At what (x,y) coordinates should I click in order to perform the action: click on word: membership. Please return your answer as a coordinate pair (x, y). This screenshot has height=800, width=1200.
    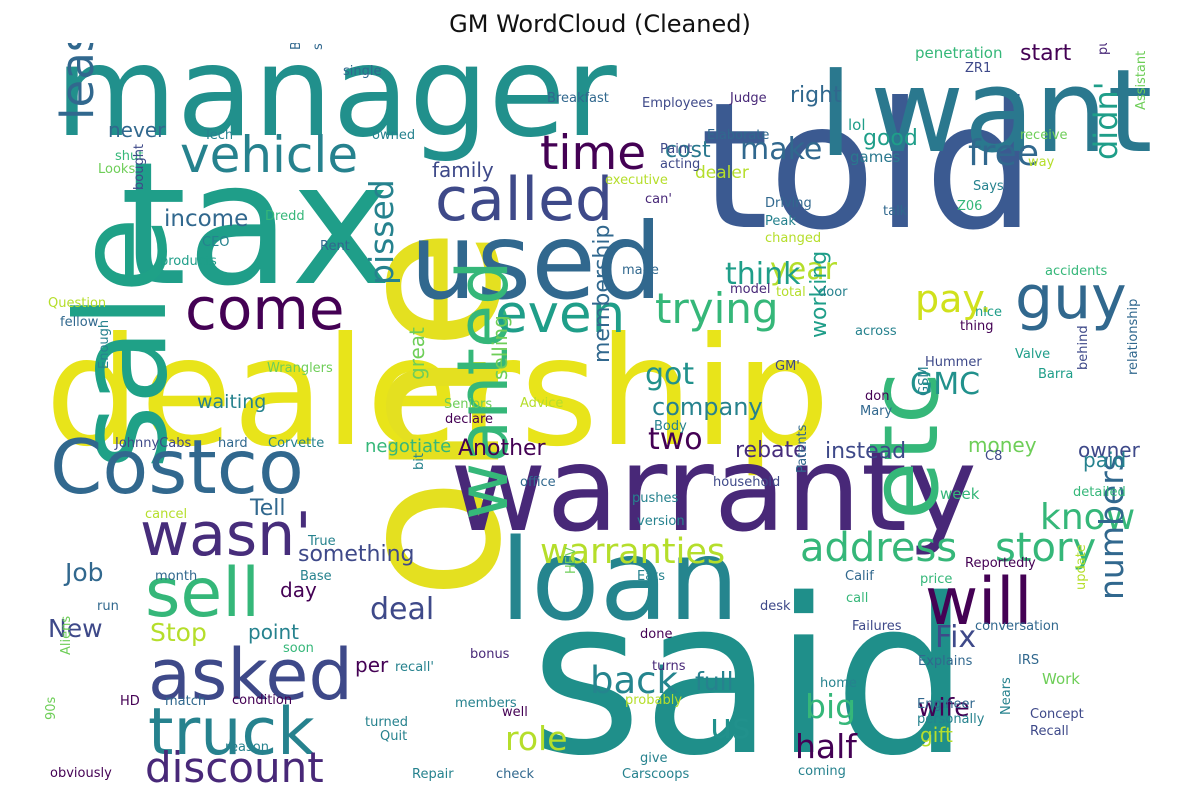
    Looking at the image, I should click on (602, 293).